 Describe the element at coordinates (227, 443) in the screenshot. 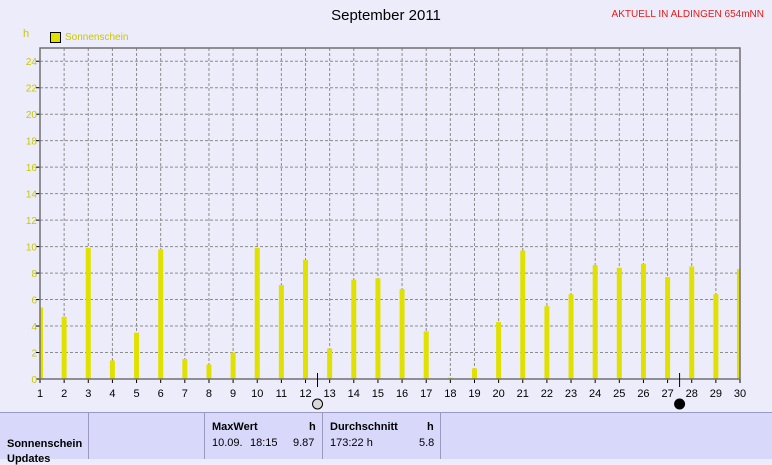

I see `max-date: 10.09.` at that location.